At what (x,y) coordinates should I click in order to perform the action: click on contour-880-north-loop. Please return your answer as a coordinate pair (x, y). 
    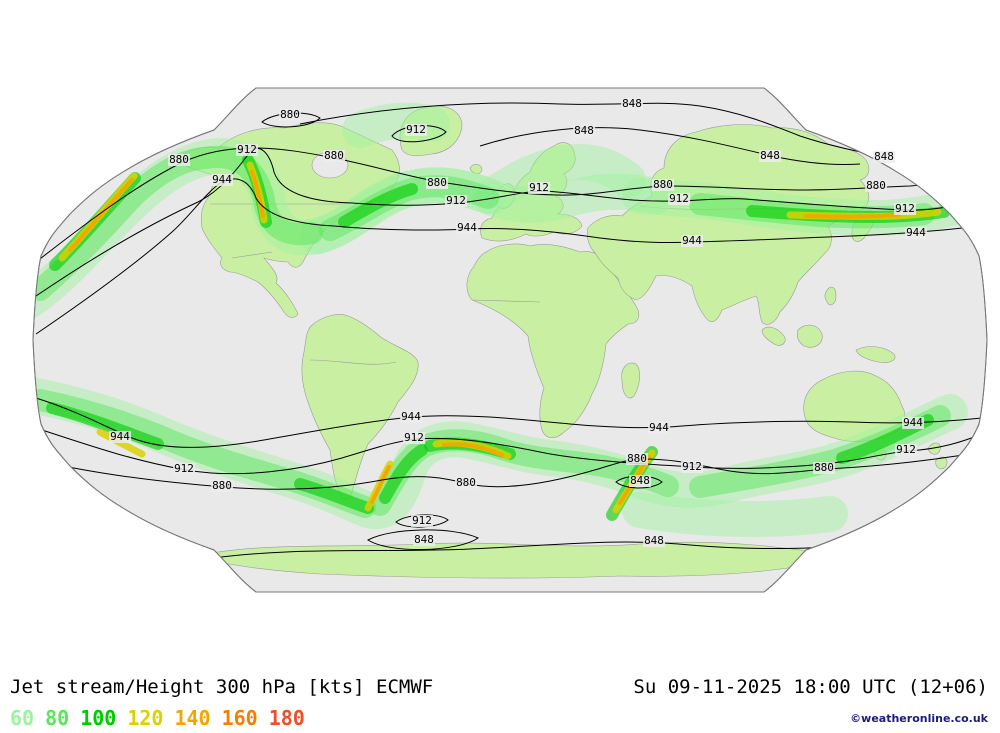
    Looking at the image, I should click on (291, 120).